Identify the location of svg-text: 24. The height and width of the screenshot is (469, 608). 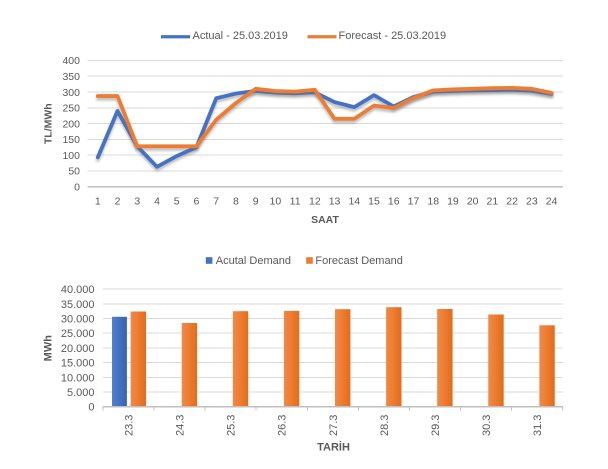
(552, 202).